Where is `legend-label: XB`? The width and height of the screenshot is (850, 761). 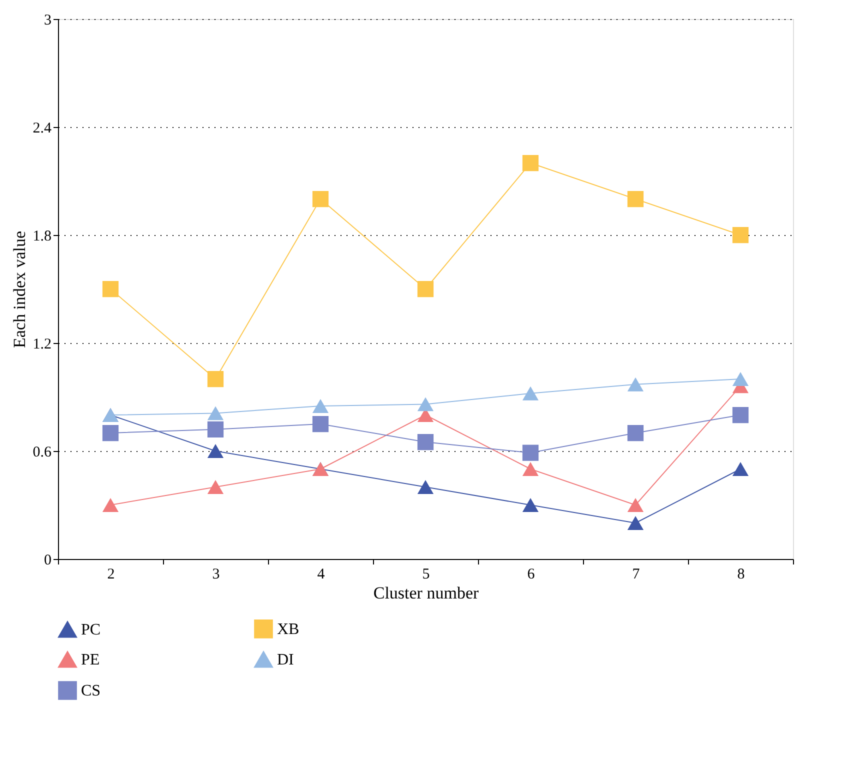 legend-label: XB is located at coordinates (288, 629).